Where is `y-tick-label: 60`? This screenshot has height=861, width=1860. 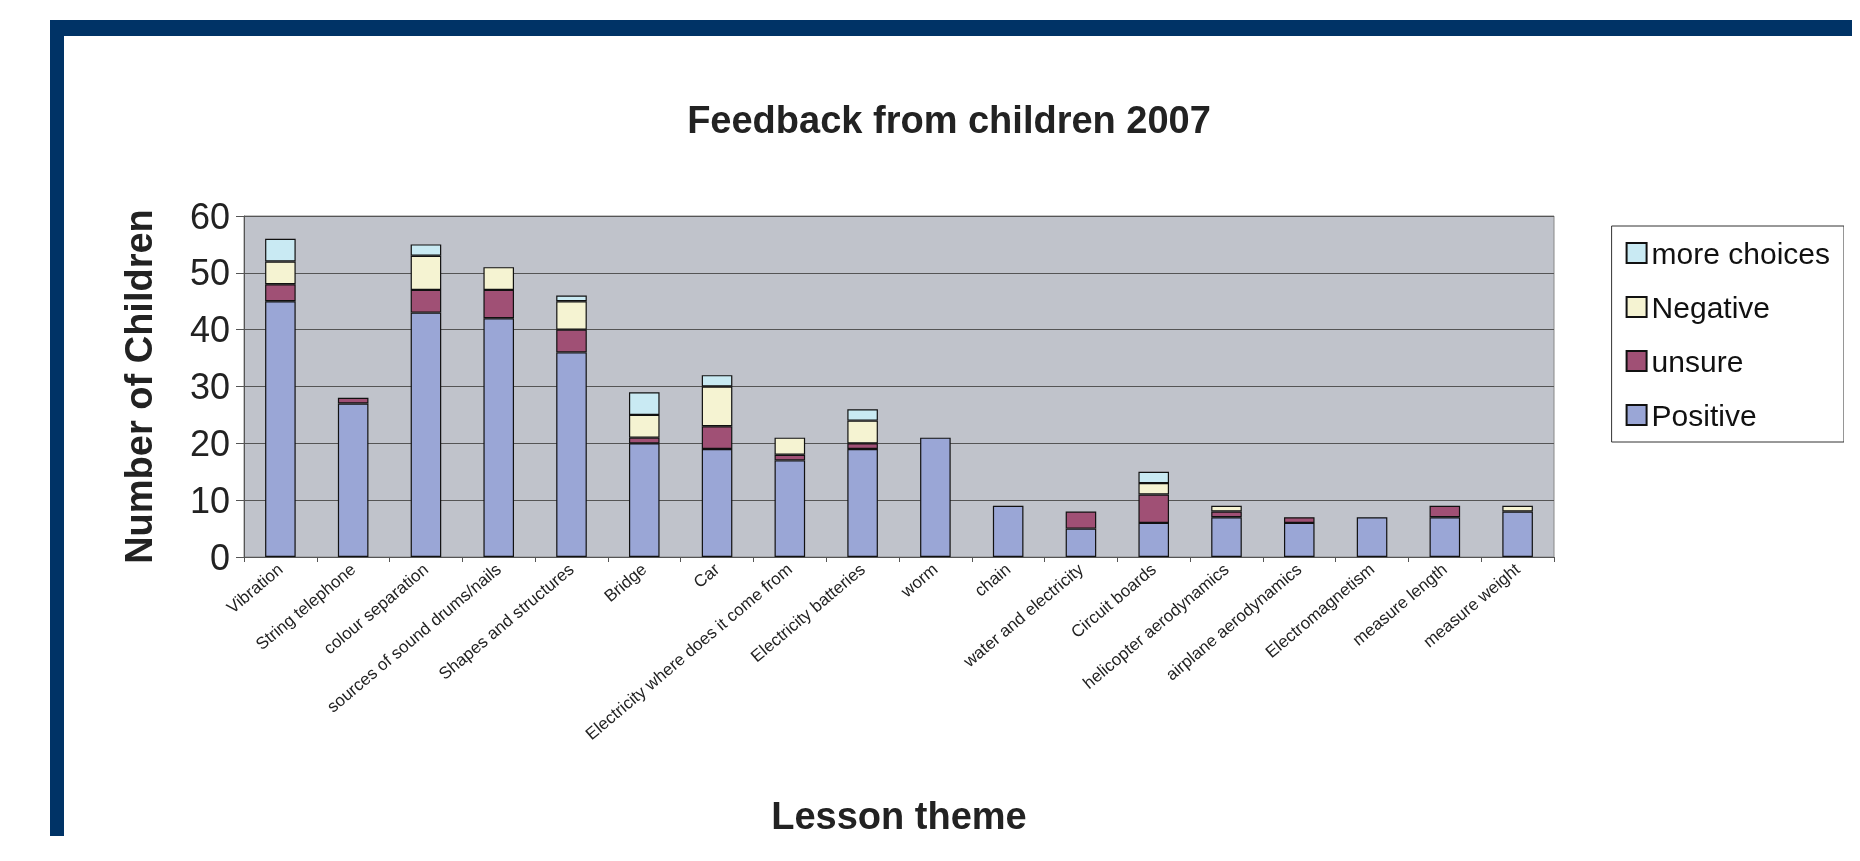
y-tick-label: 60 is located at coordinates (209, 216).